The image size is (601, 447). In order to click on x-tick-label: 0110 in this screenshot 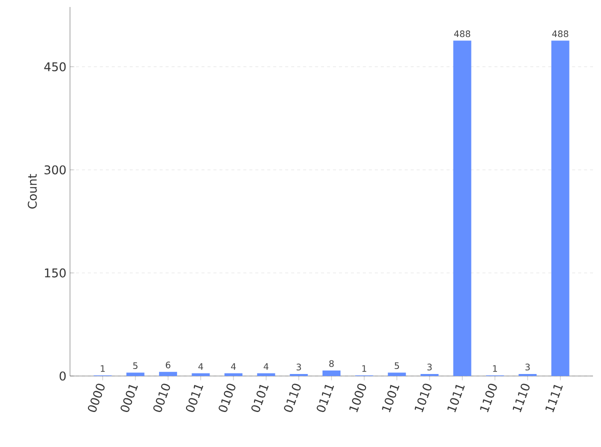, I will do `click(292, 398)`.